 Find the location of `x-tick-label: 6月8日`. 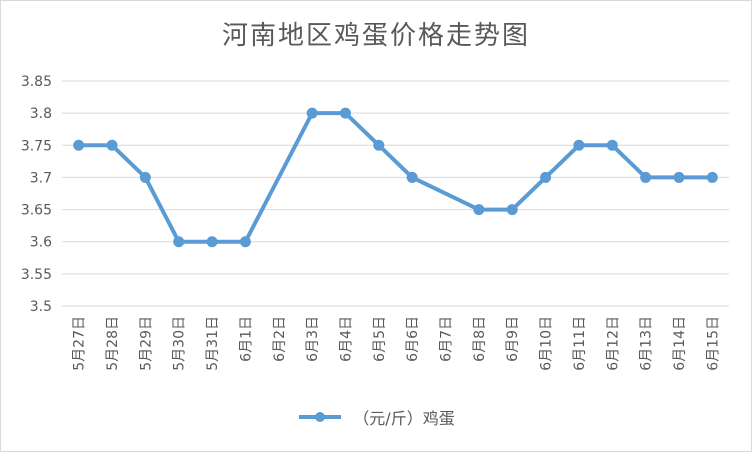

x-tick-label: 6月8日 is located at coordinates (480, 339).